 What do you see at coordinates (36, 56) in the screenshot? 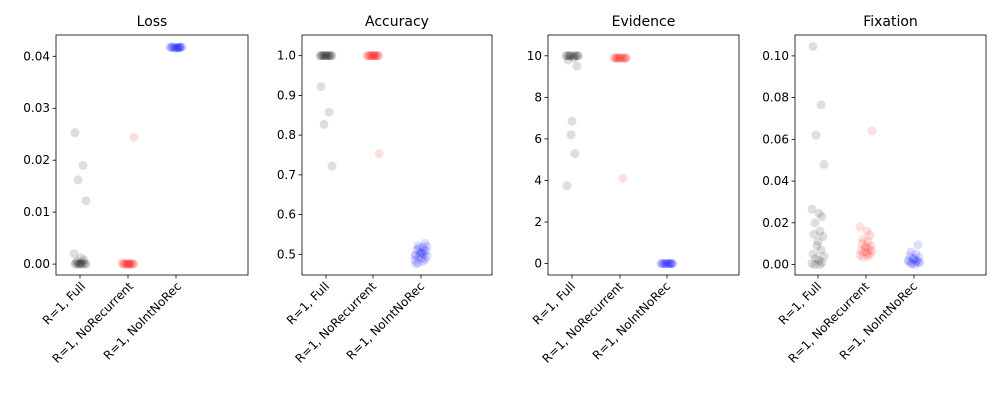
I see `y-tick-label: 0.04` at bounding box center [36, 56].